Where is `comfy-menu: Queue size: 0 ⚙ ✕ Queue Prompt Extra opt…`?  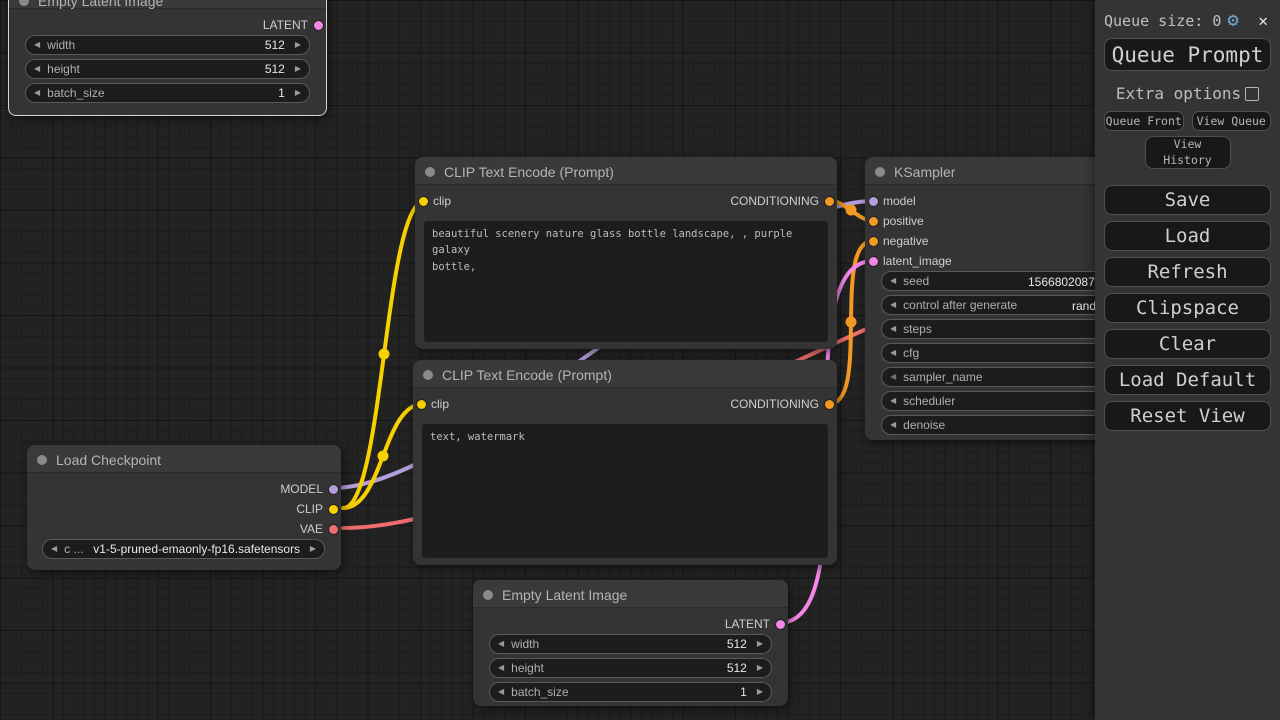
comfy-menu: Queue size: 0 ⚙ ✕ Queue Prompt Extra opt… is located at coordinates (1187, 360).